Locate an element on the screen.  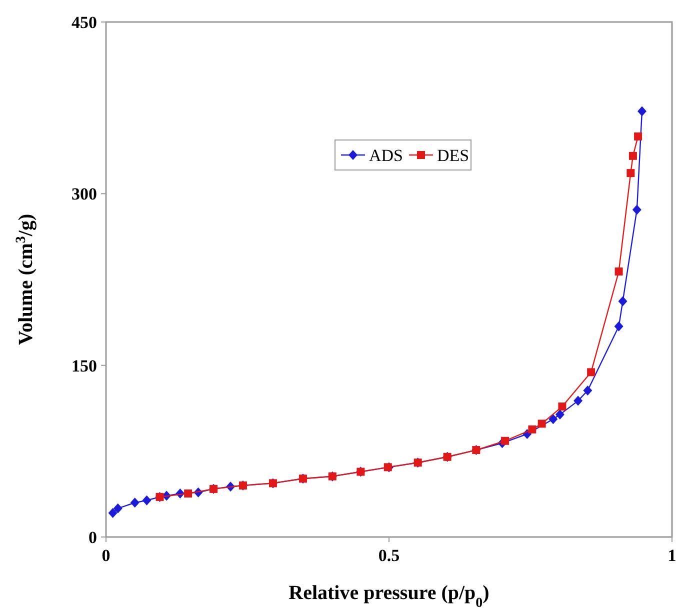
x-axis-title: Relative pressure (p/p$_{0}$) is located at coordinates (389, 596).